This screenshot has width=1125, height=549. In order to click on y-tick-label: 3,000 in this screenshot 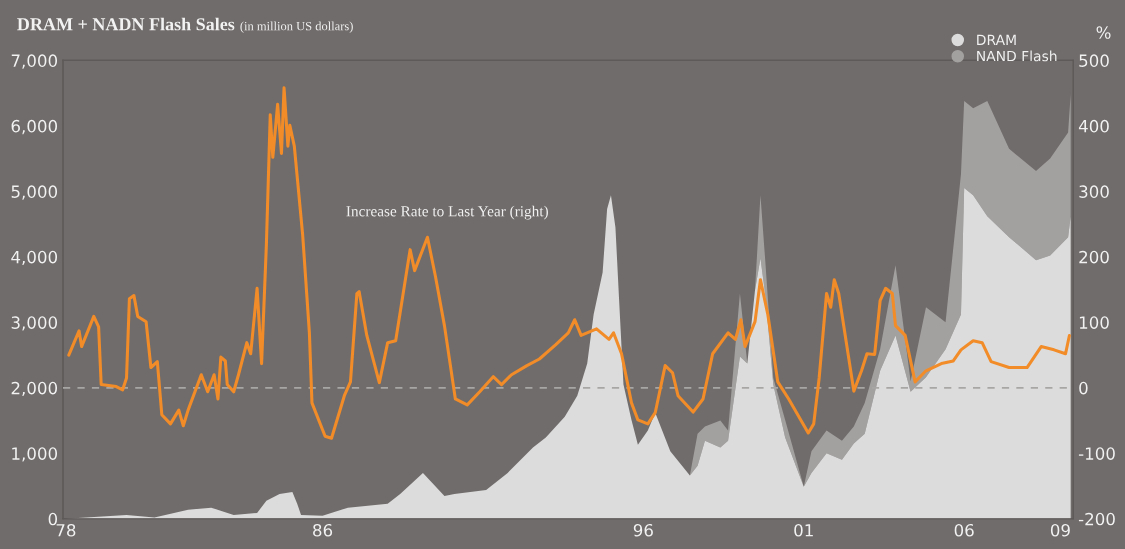, I will do `click(34, 323)`.